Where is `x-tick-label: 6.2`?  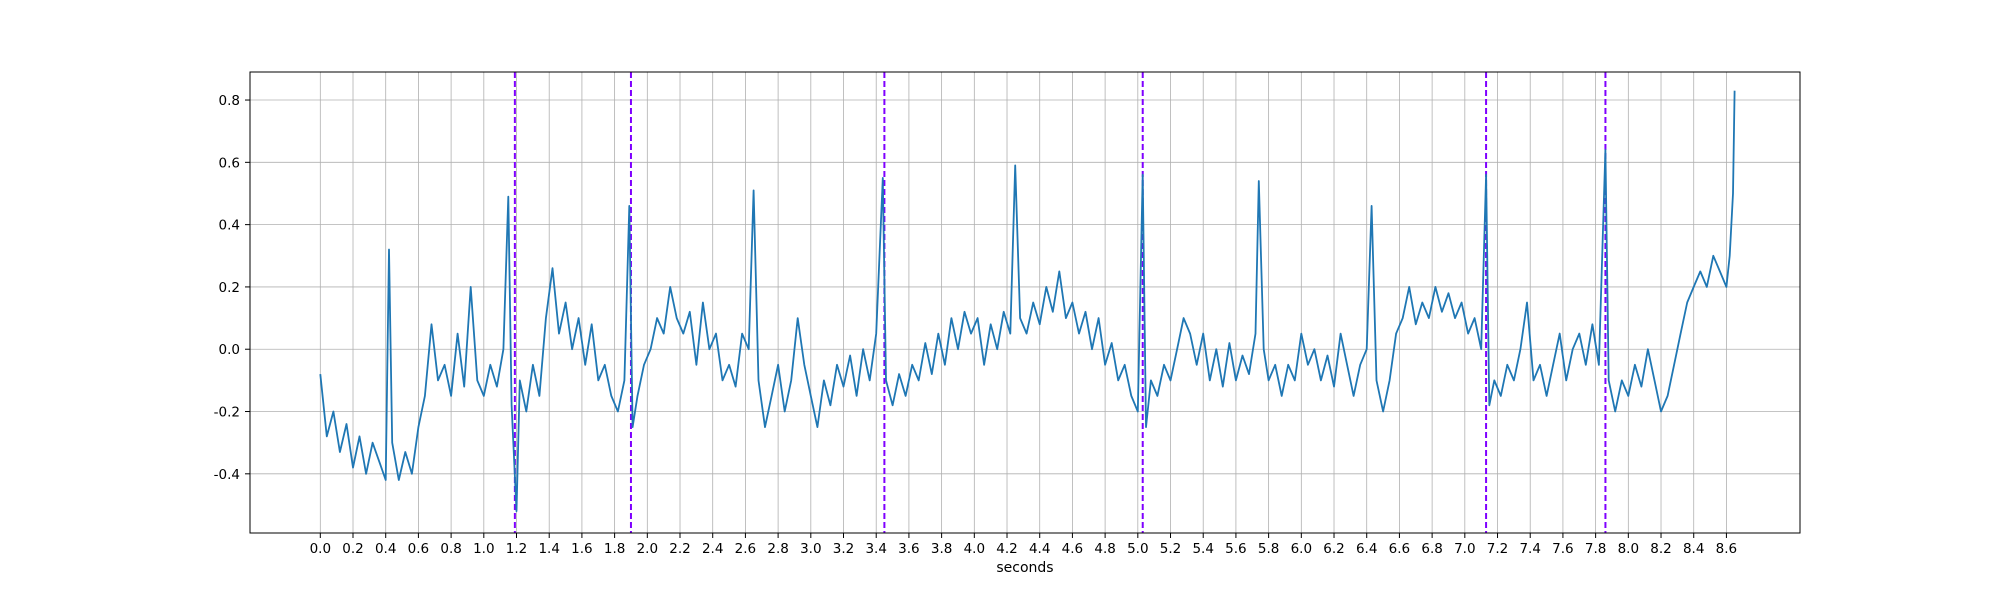 x-tick-label: 6.2 is located at coordinates (1333, 549).